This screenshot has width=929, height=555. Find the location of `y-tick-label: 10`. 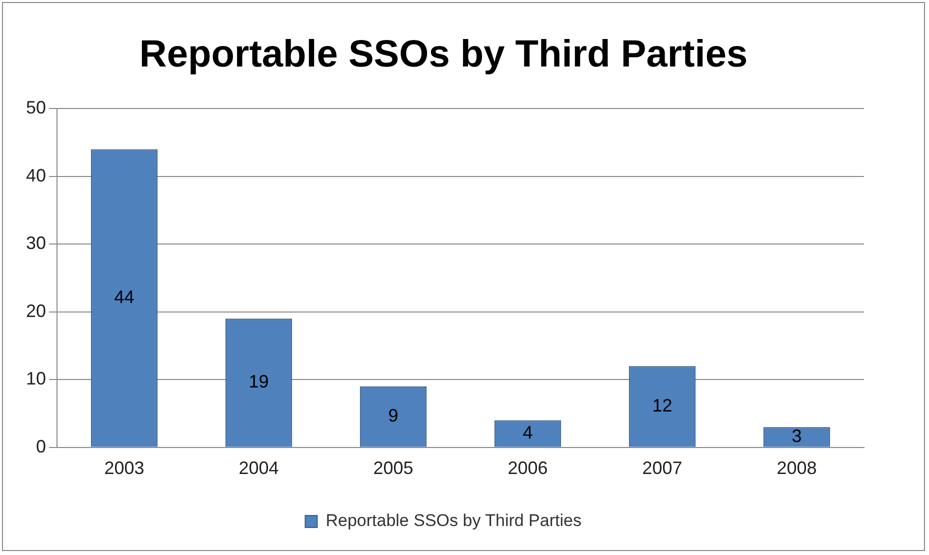

y-tick-label: 10 is located at coordinates (36, 378).